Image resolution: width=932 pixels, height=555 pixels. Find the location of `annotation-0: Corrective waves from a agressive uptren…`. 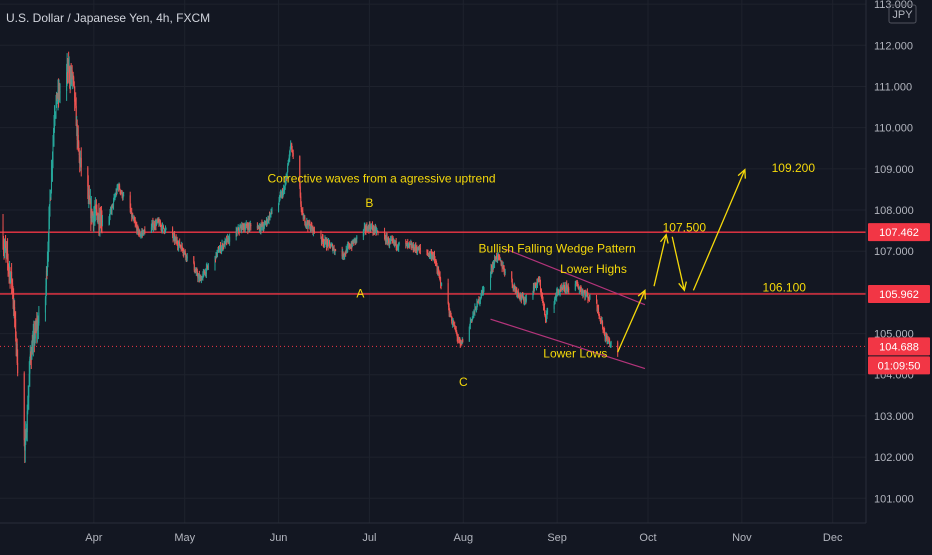

annotation-0: Corrective waves from a agressive uptren… is located at coordinates (381, 178).